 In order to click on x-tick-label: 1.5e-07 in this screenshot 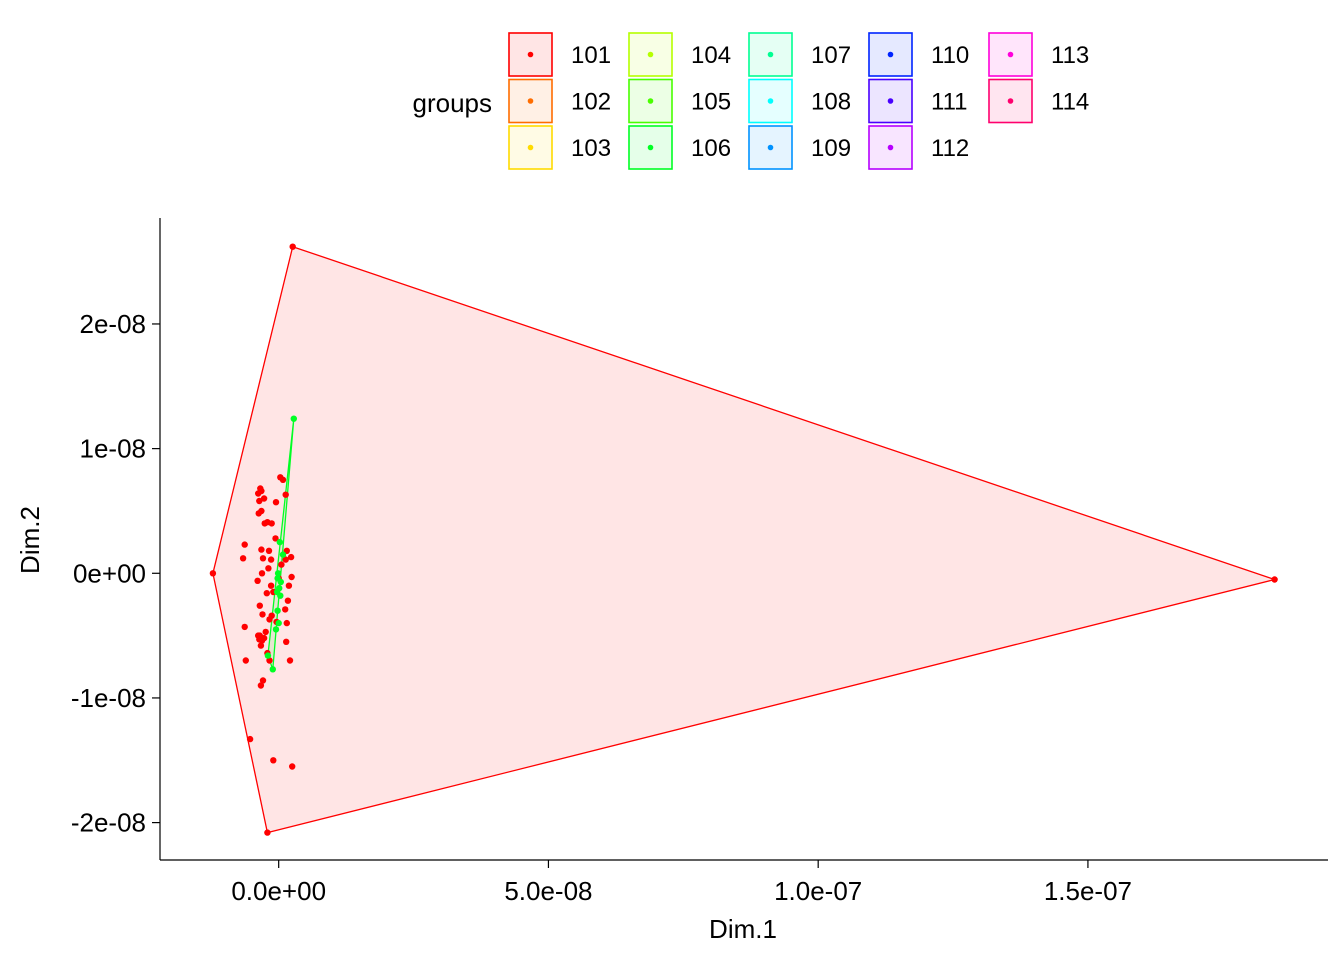, I will do `click(1088, 891)`.